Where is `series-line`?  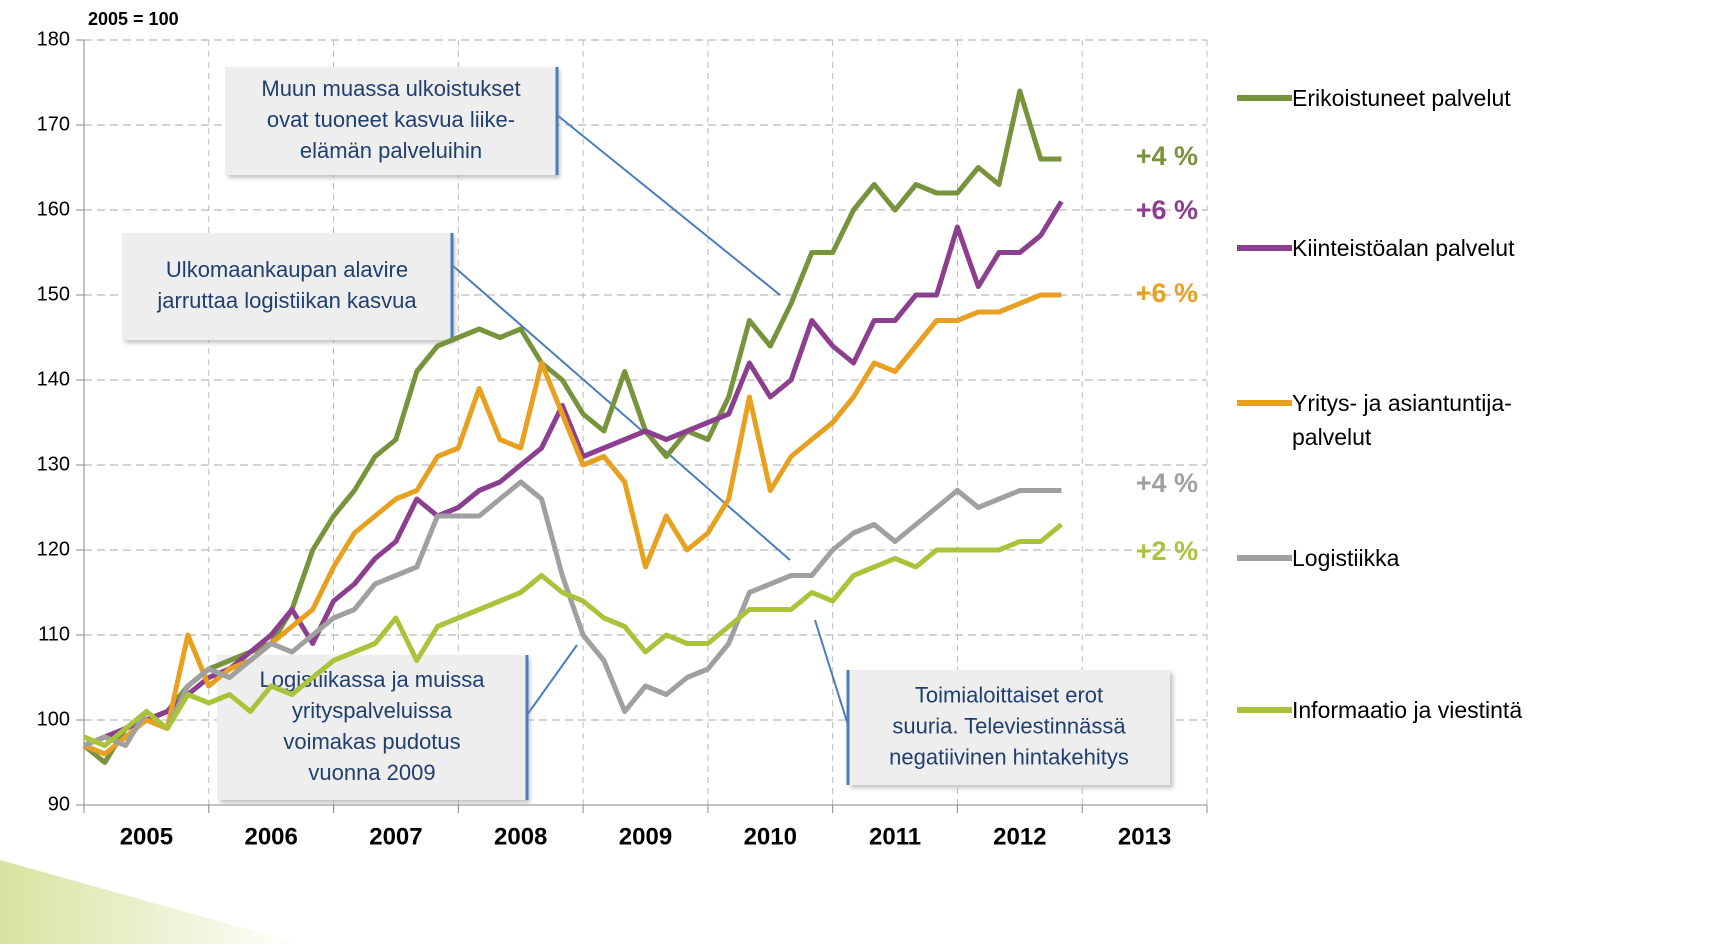 series-line is located at coordinates (573, 635).